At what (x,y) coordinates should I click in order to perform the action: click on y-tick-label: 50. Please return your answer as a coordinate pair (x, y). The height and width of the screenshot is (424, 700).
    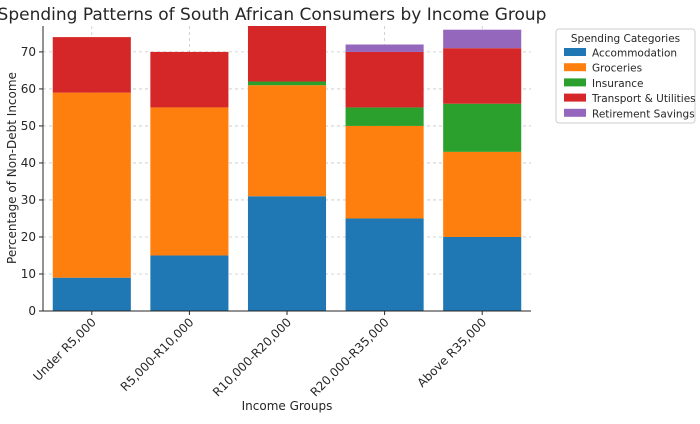
    Looking at the image, I should click on (28, 126).